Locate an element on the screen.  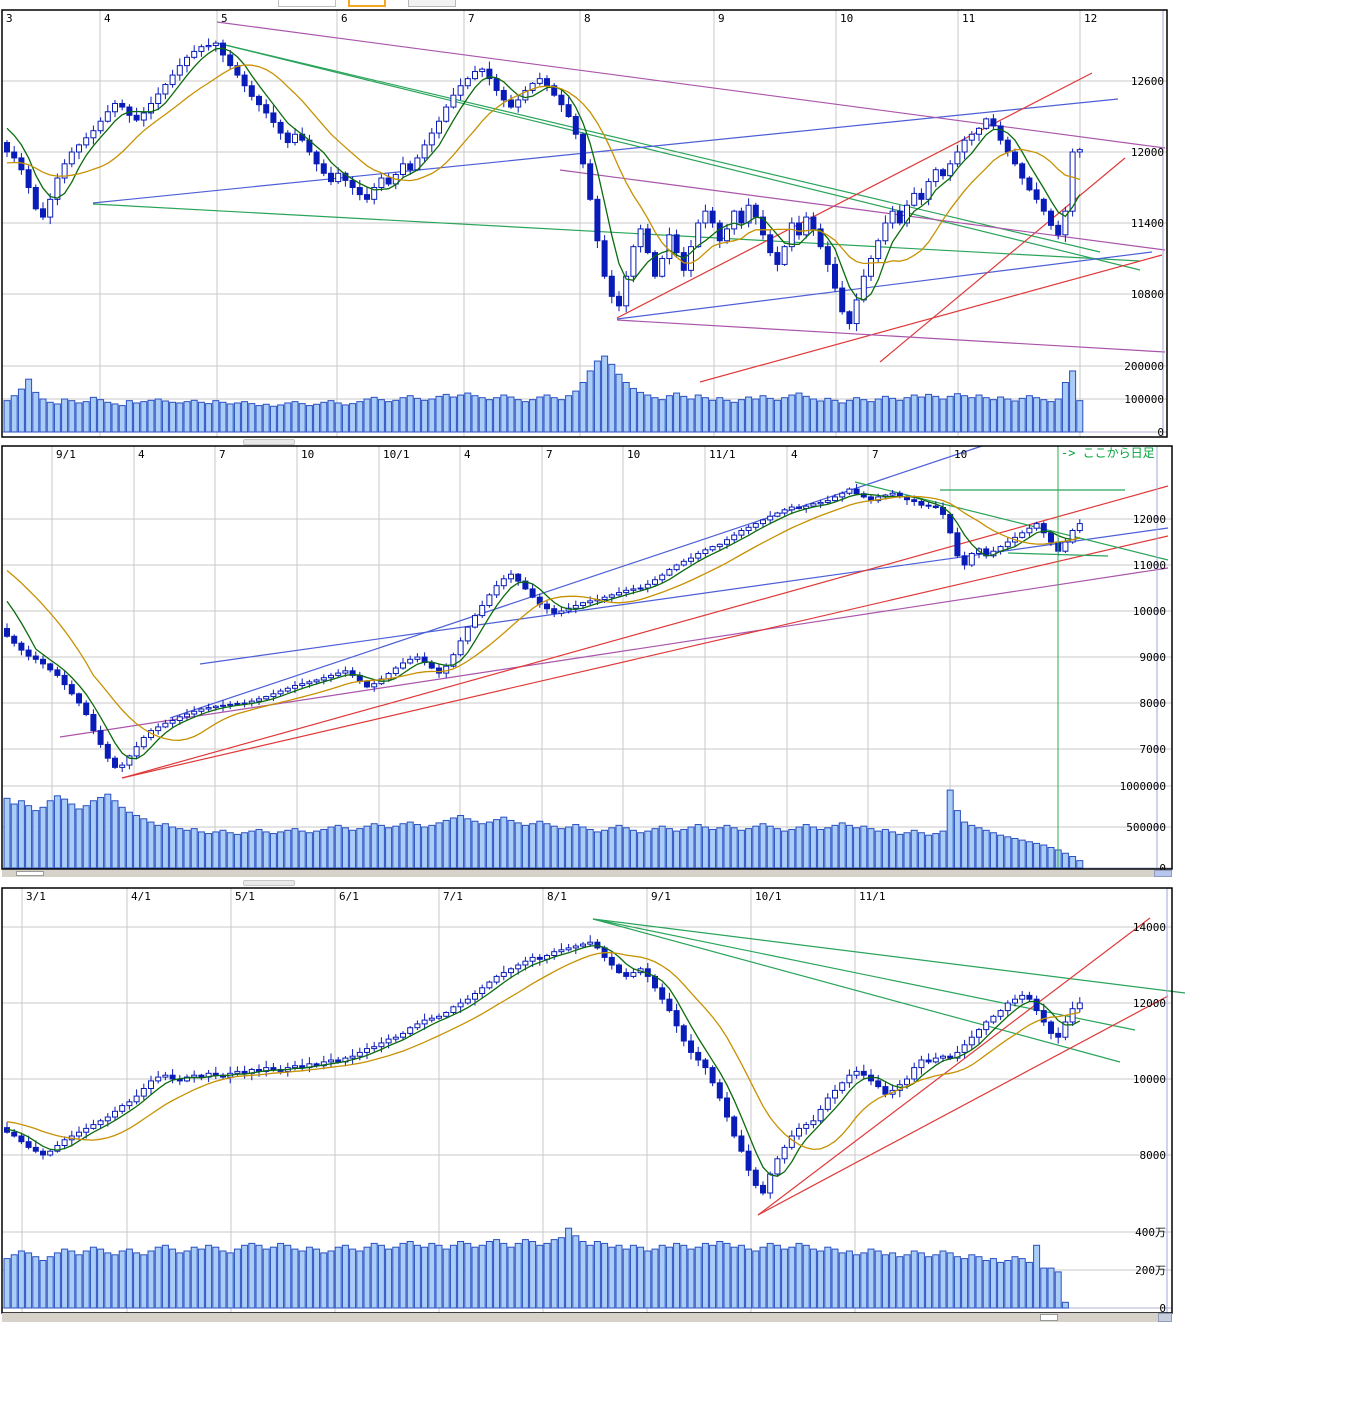
svg-text: 6/1 is located at coordinates (349, 896).